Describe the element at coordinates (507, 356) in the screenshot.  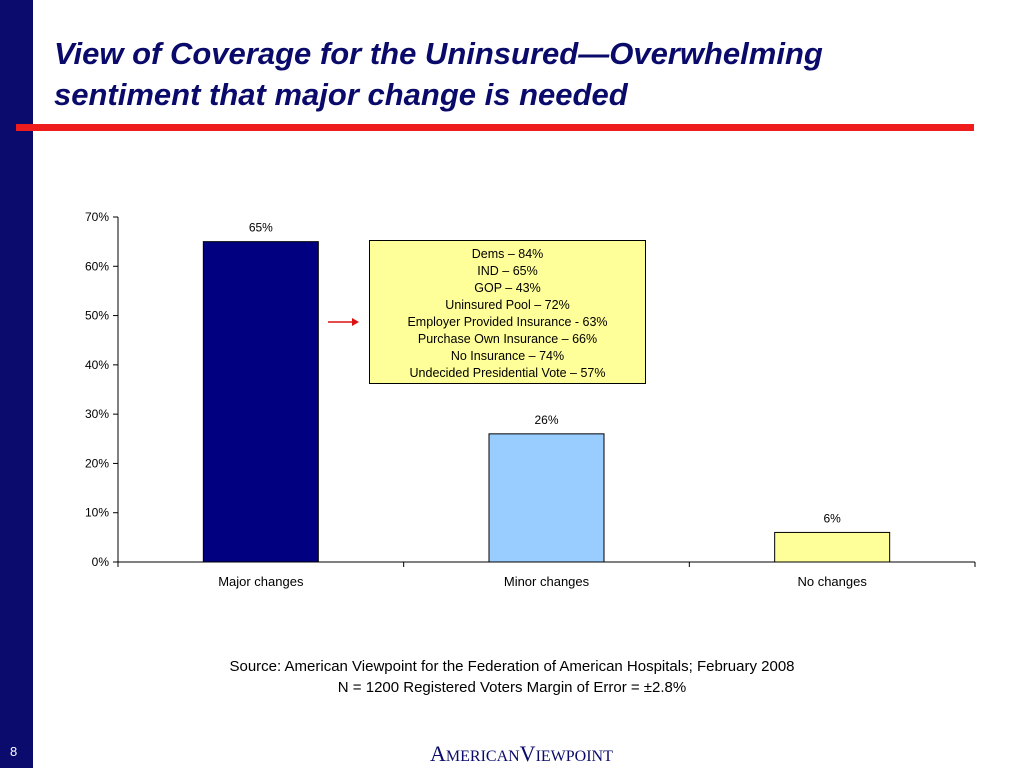
I see `callout-line: No Insurance – 74%` at that location.